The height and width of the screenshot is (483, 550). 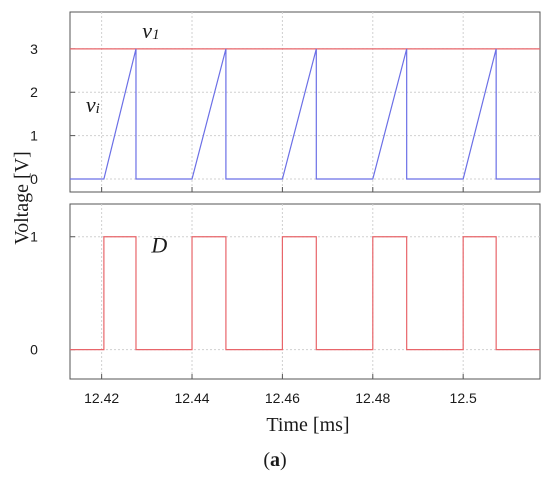 I want to click on annotation-v1: v1, so click(x=150, y=30).